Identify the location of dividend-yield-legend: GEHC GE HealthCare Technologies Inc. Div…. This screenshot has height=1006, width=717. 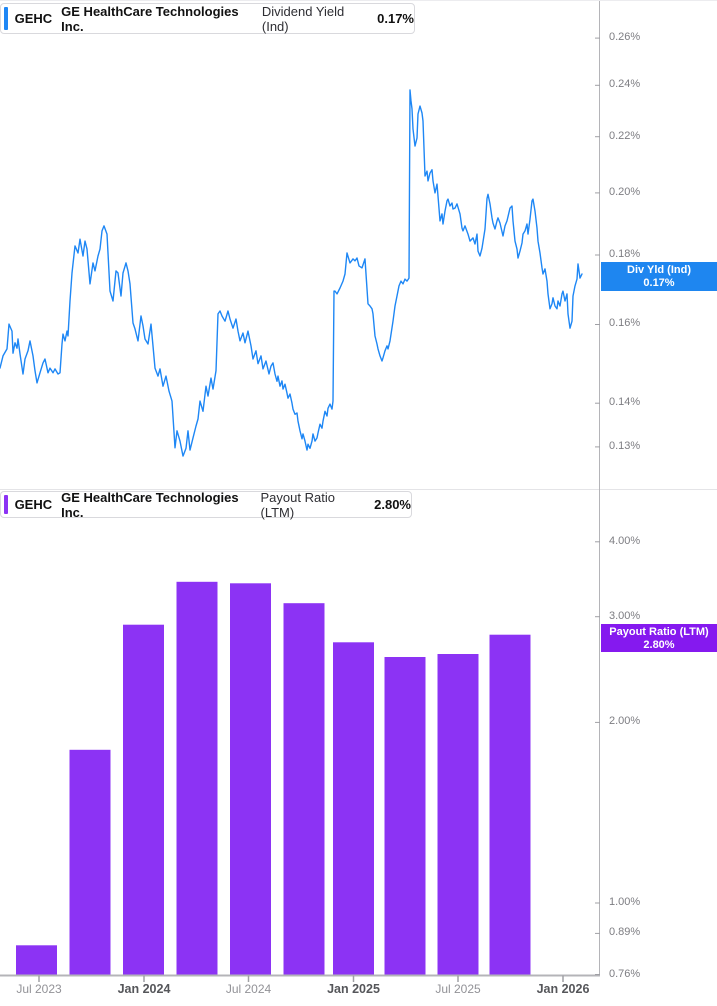
(207, 18).